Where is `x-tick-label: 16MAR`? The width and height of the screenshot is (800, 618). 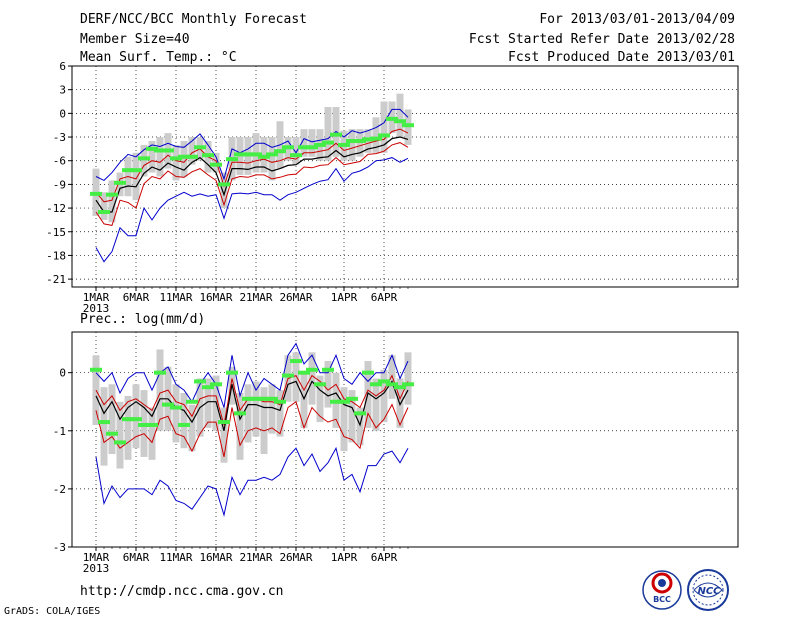
x-tick-label: 16MAR is located at coordinates (215, 557).